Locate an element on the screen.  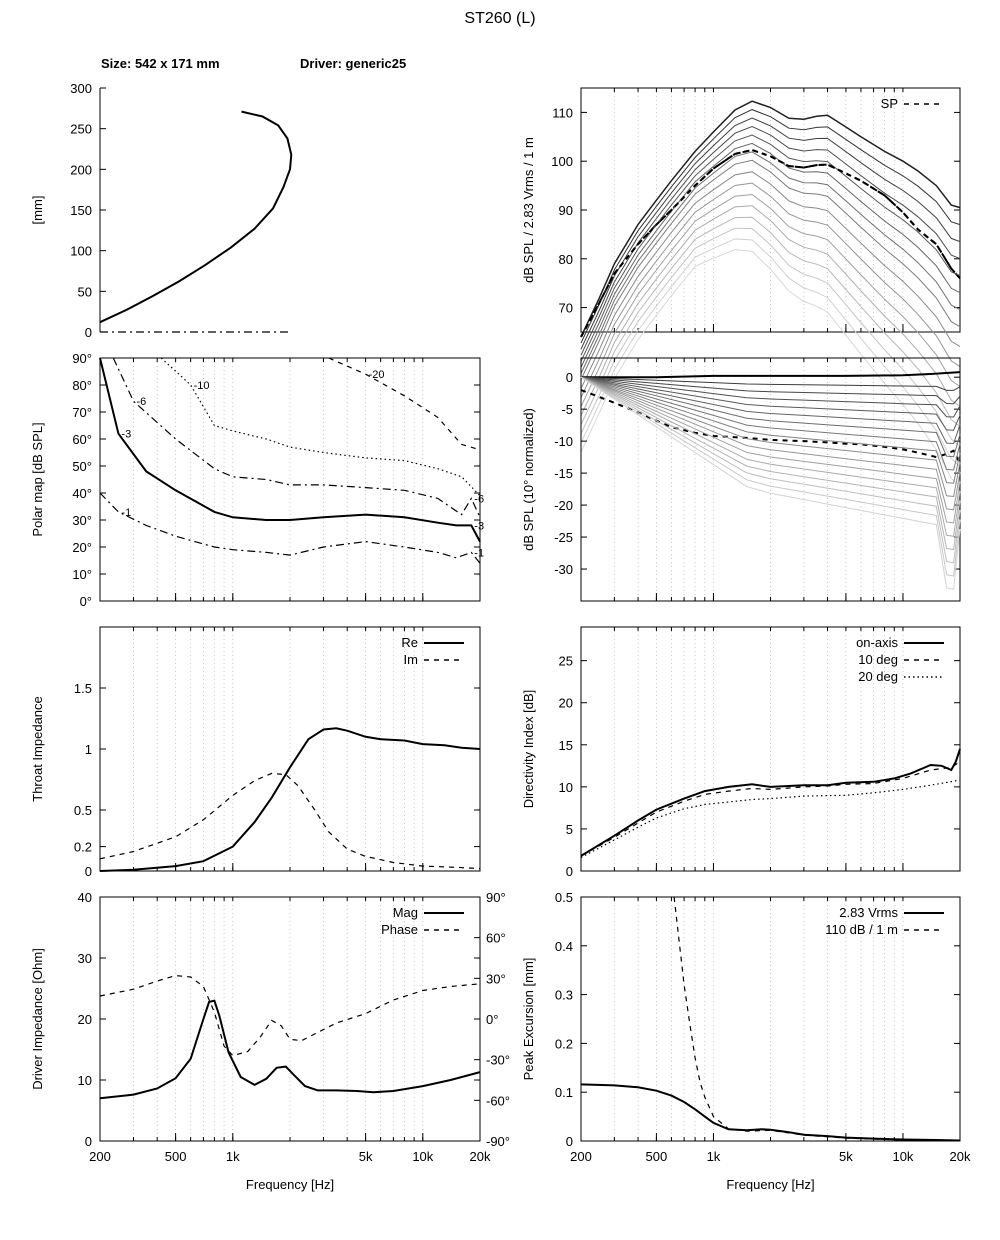
x-tick-label: 200 is located at coordinates (100, 1156).